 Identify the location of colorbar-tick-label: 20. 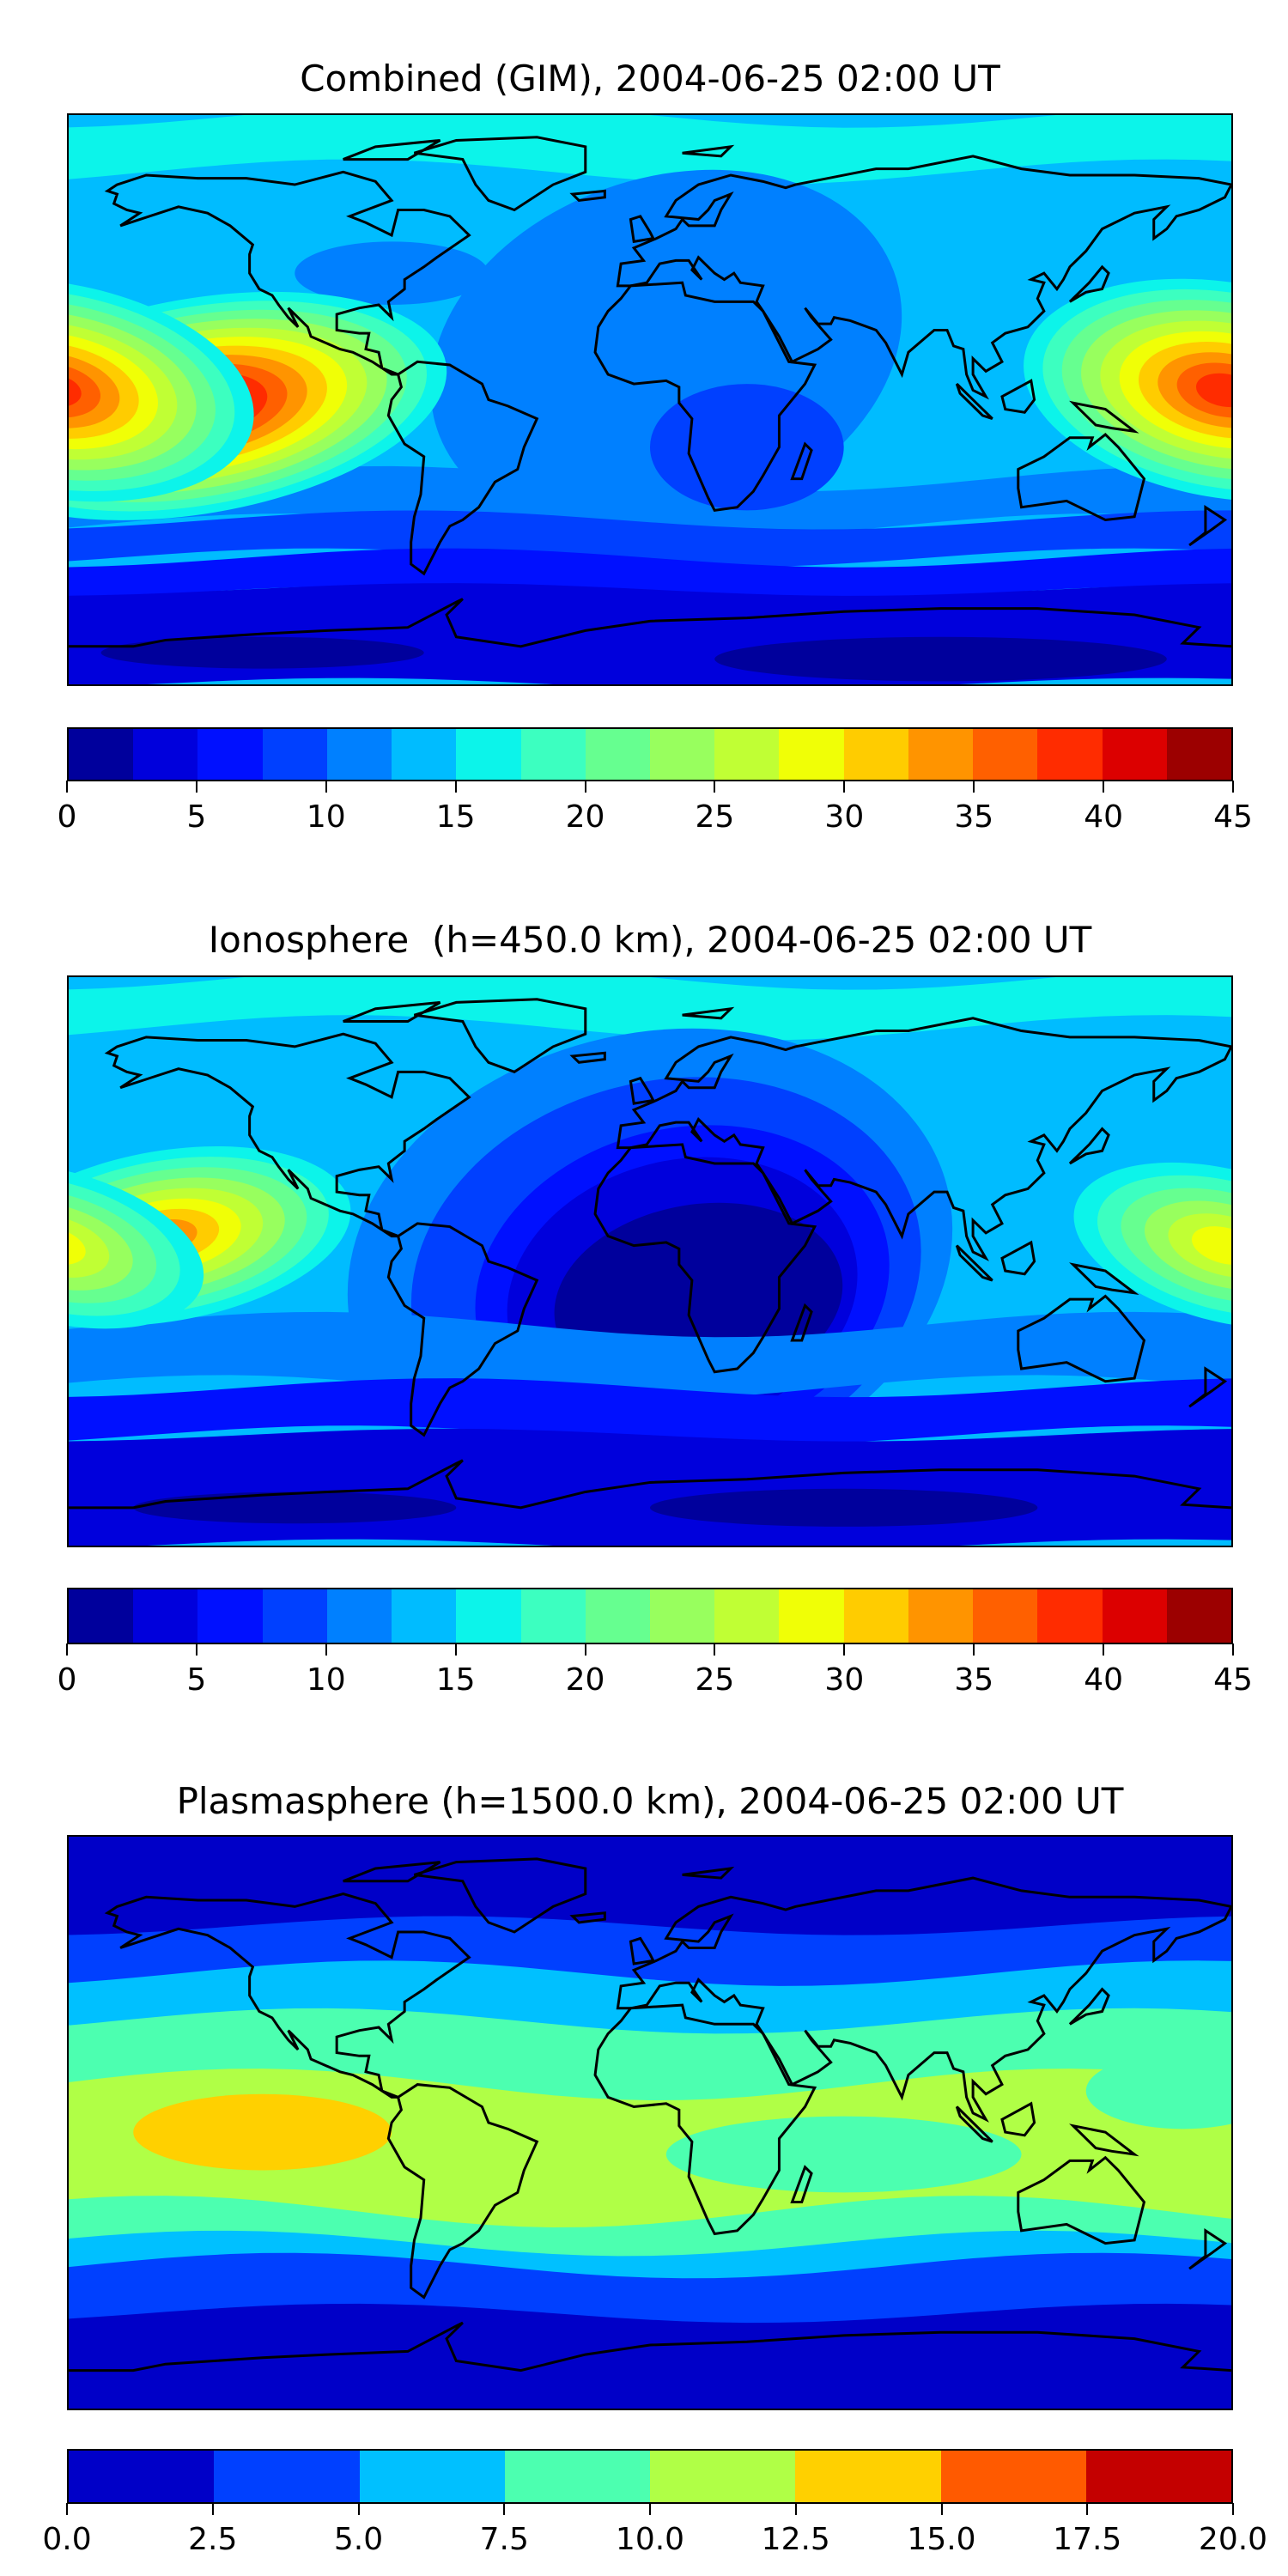
(585, 817).